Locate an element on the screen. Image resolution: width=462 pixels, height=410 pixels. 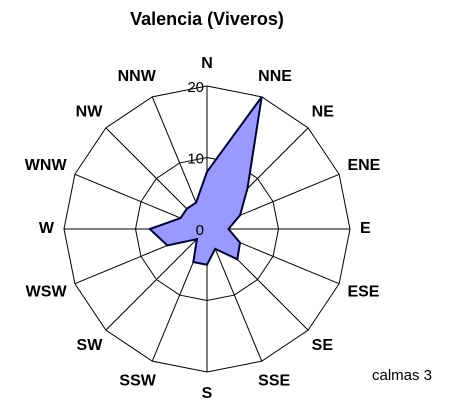
category-label: S is located at coordinates (207, 393).